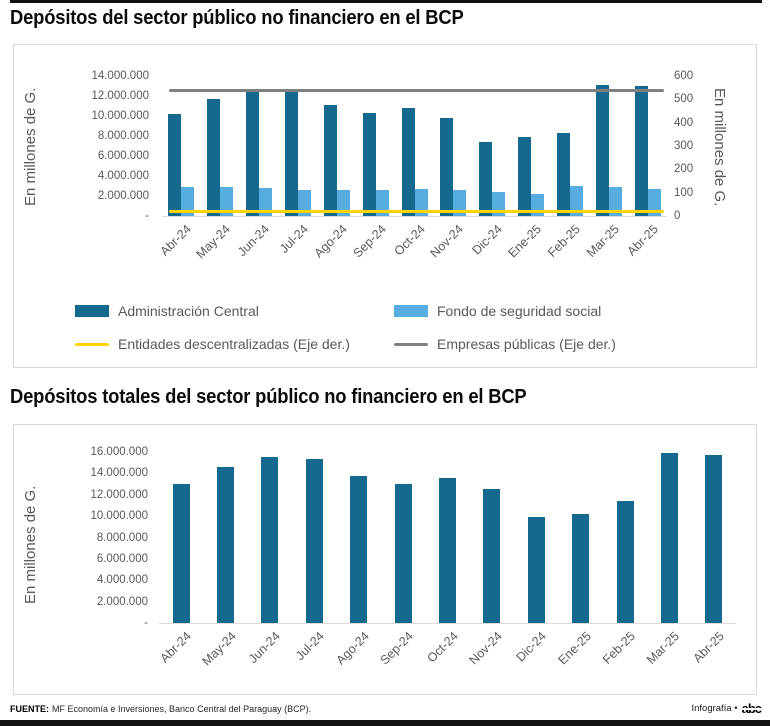 The image size is (770, 726). I want to click on legend-item-empresas-publicas-eje-der: Empresas públicas (Eje der.), so click(505, 344).